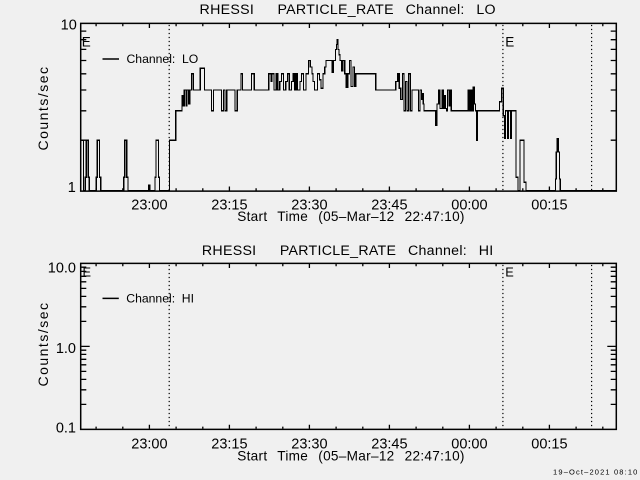  I want to click on svg-text: 19–Oct–2021 08:10, so click(595, 471).